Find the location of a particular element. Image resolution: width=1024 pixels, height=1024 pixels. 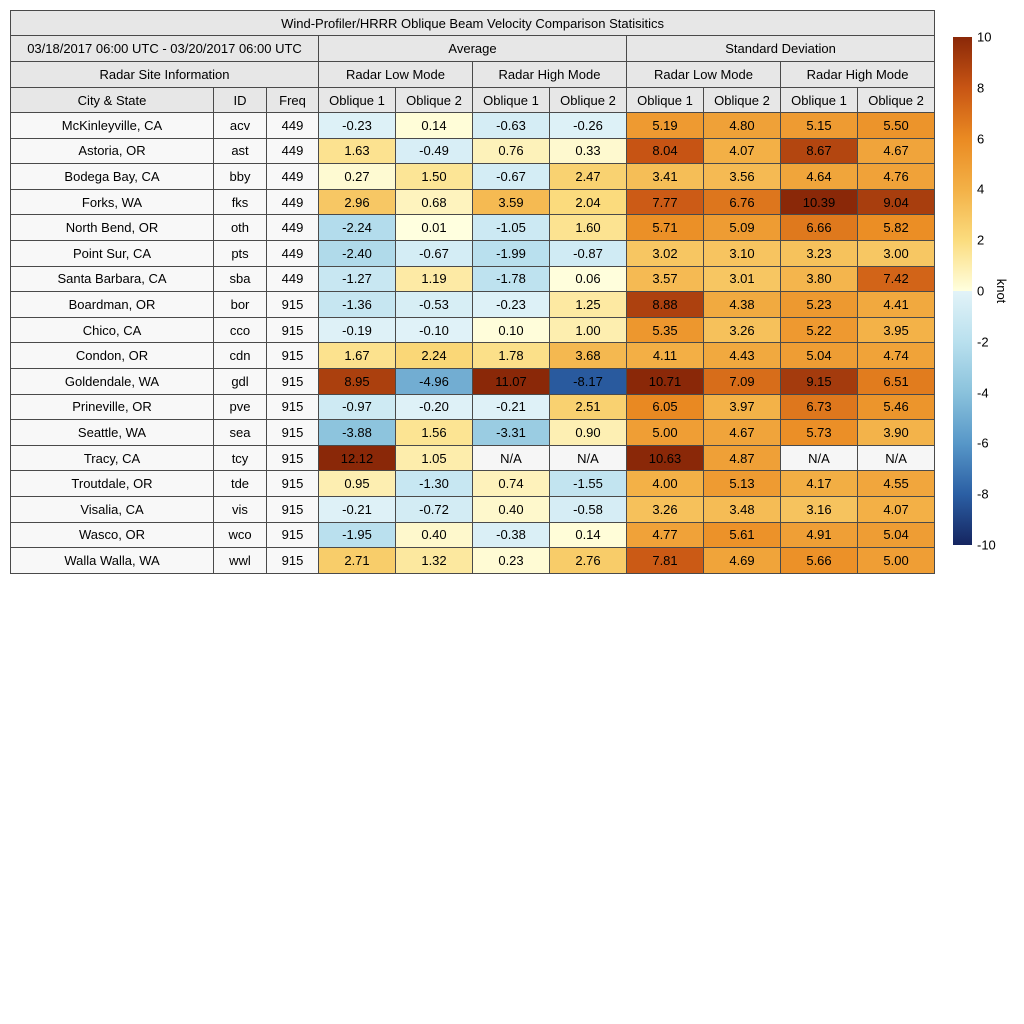

value-cell: 4.69 is located at coordinates (742, 560).